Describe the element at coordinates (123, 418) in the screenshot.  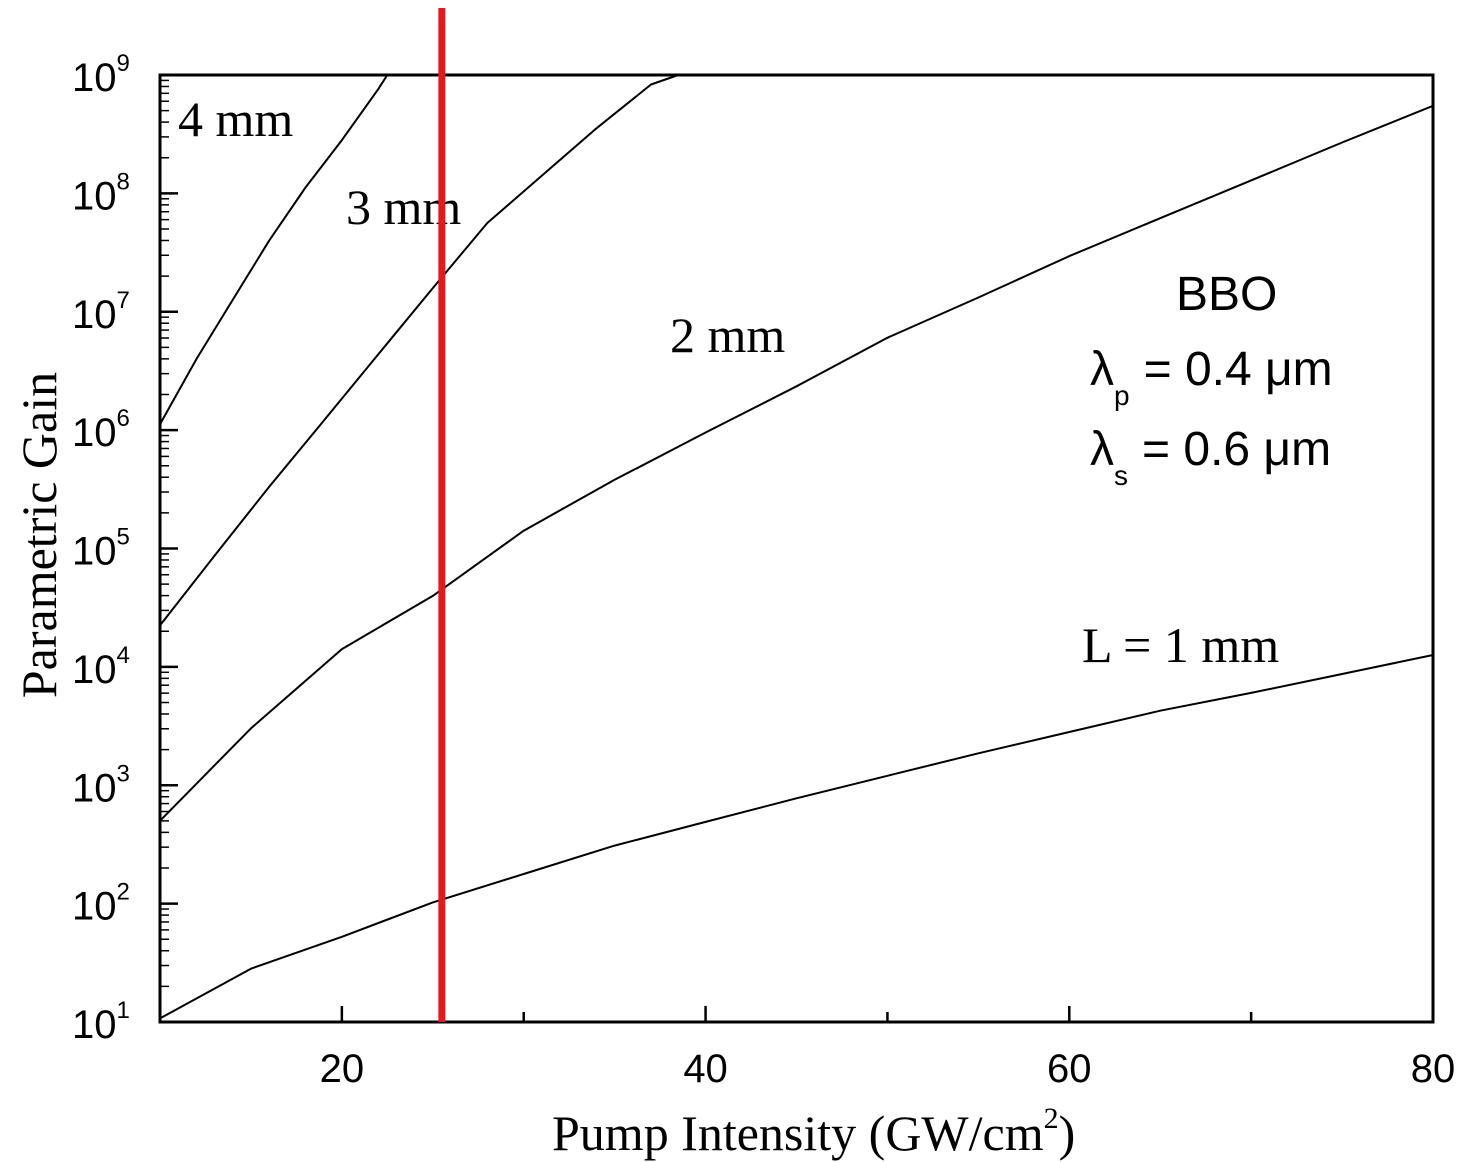
I see `y-tick-exponent: 6` at that location.